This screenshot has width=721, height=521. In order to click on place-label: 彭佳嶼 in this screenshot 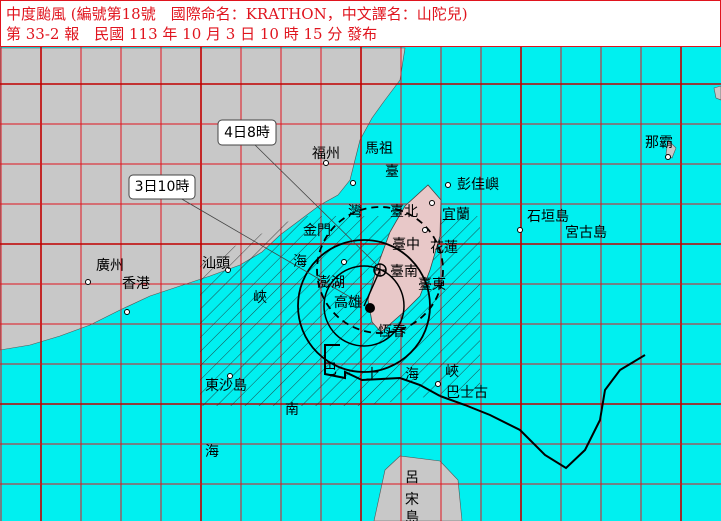, I will do `click(478, 185)`.